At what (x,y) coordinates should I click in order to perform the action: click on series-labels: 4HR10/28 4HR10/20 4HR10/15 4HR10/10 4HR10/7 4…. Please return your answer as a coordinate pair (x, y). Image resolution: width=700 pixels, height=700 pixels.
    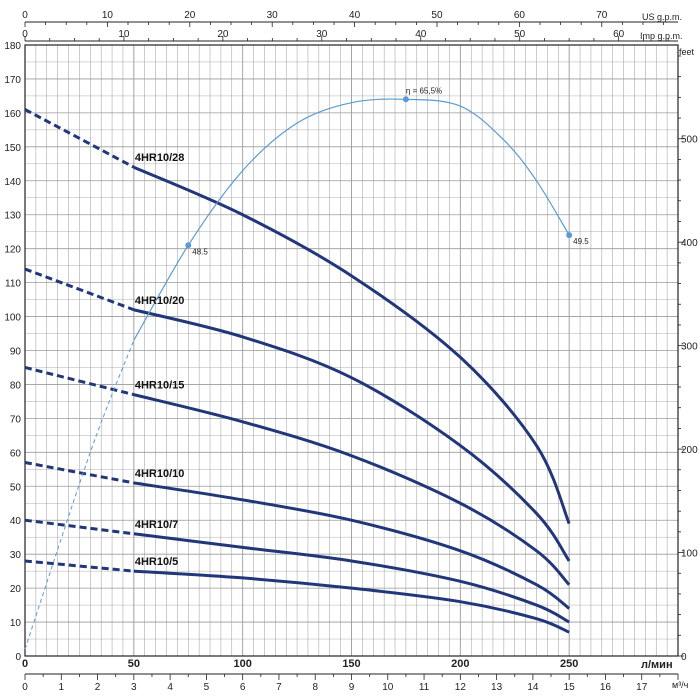
    Looking at the image, I should click on (160, 360).